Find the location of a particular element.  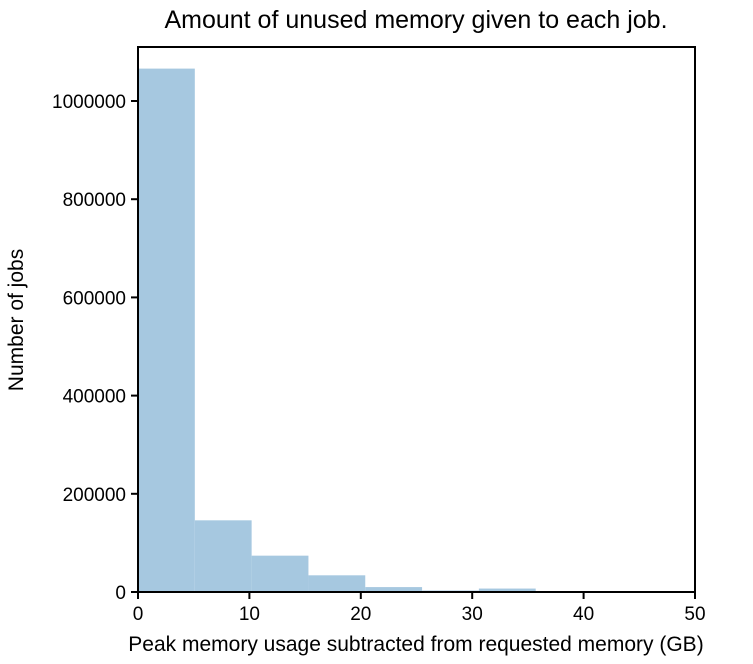

y-tick-label: 800000 is located at coordinates (94, 200).